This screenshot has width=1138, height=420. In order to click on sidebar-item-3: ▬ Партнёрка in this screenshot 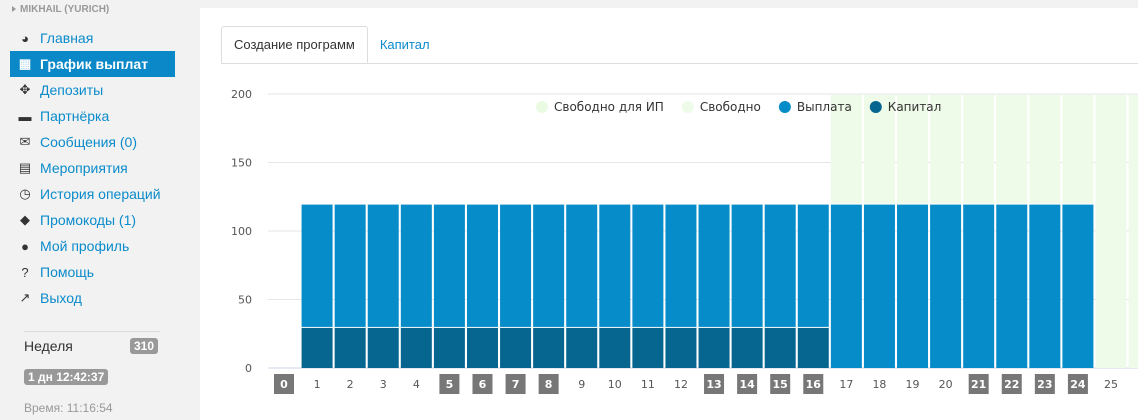, I will do `click(92, 116)`.